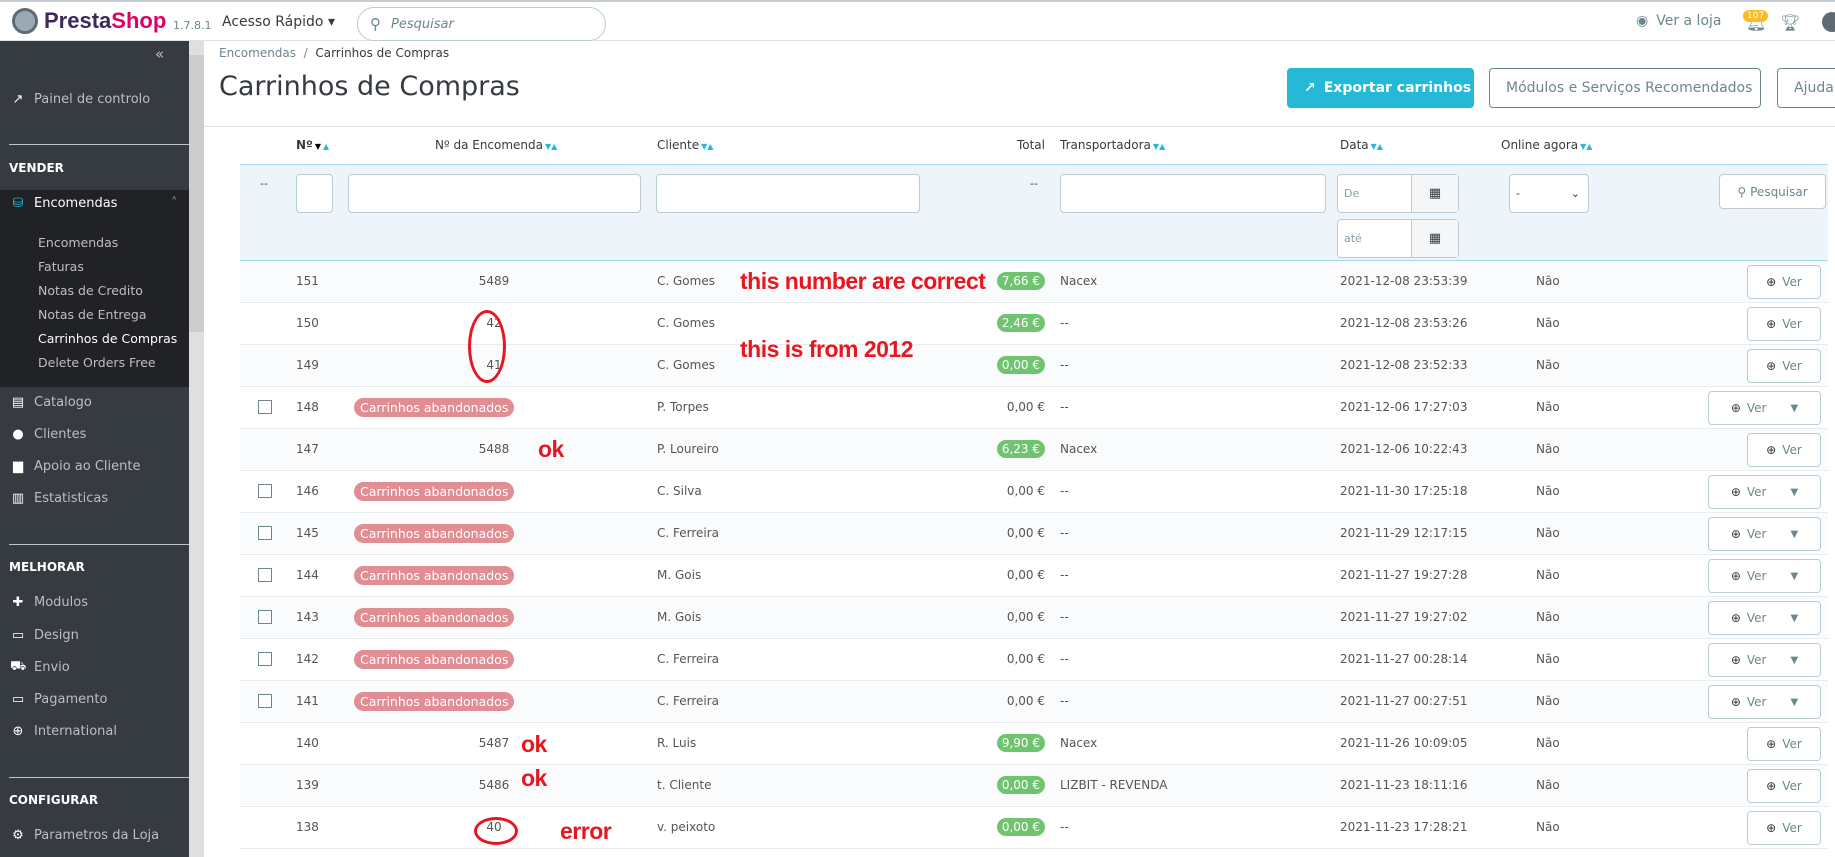 This screenshot has height=857, width=1835. What do you see at coordinates (1380, 88) in the screenshot?
I see `export-carts-button: ↗ Exportar carrinhos` at bounding box center [1380, 88].